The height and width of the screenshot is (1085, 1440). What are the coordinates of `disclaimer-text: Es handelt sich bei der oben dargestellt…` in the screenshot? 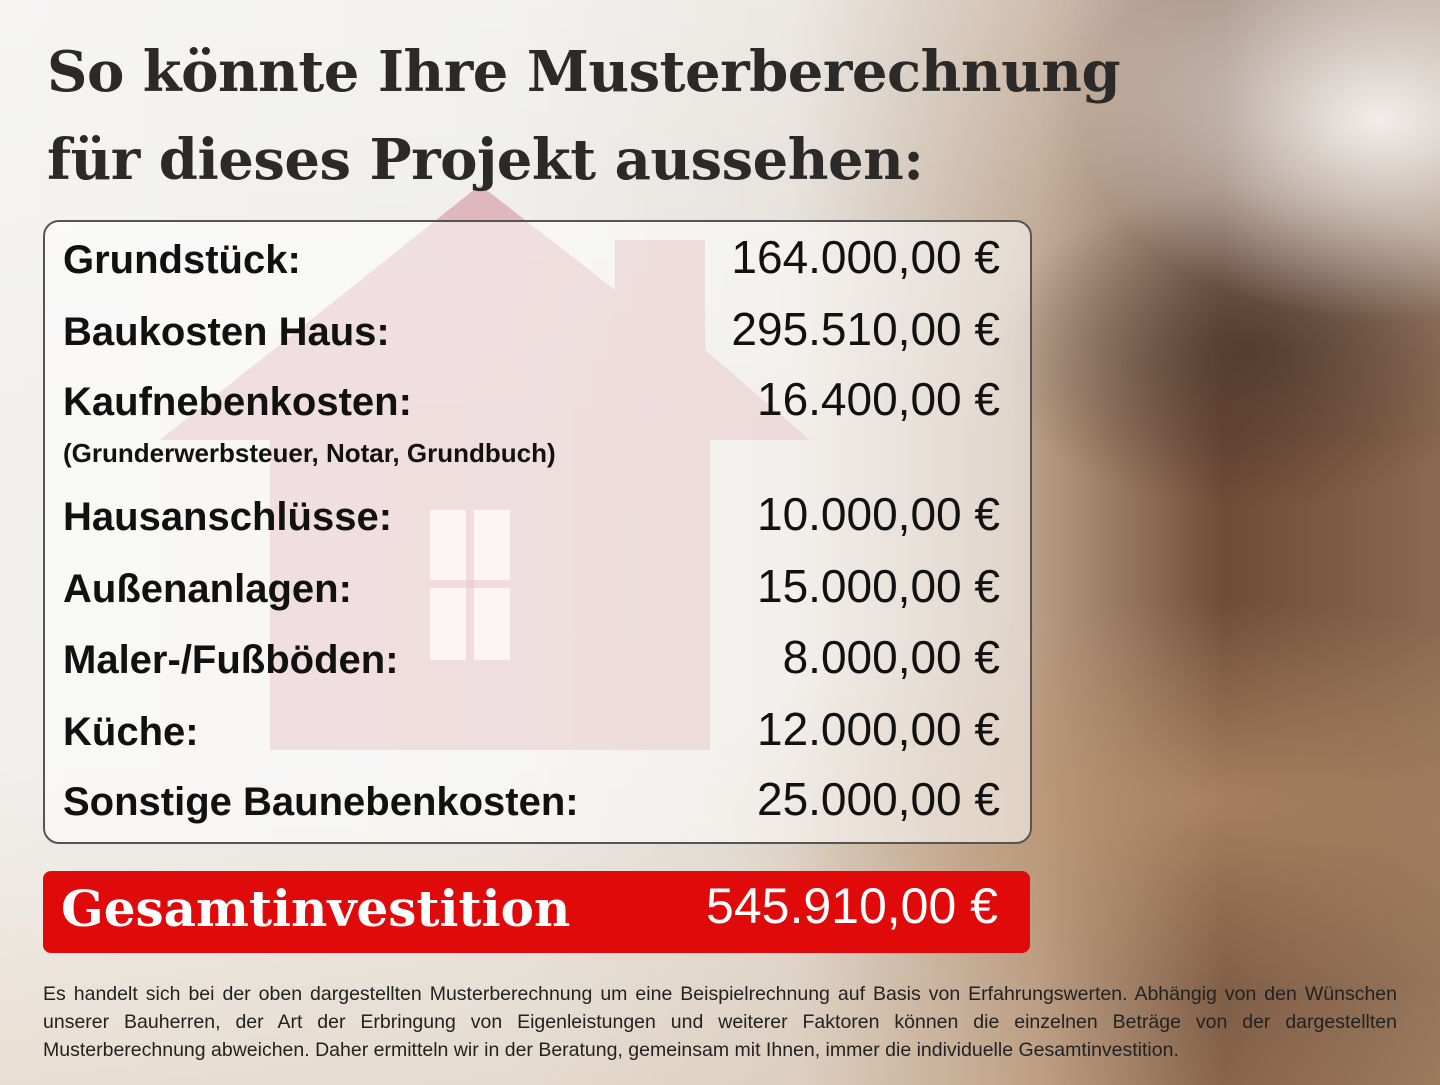 It's located at (720, 1022).